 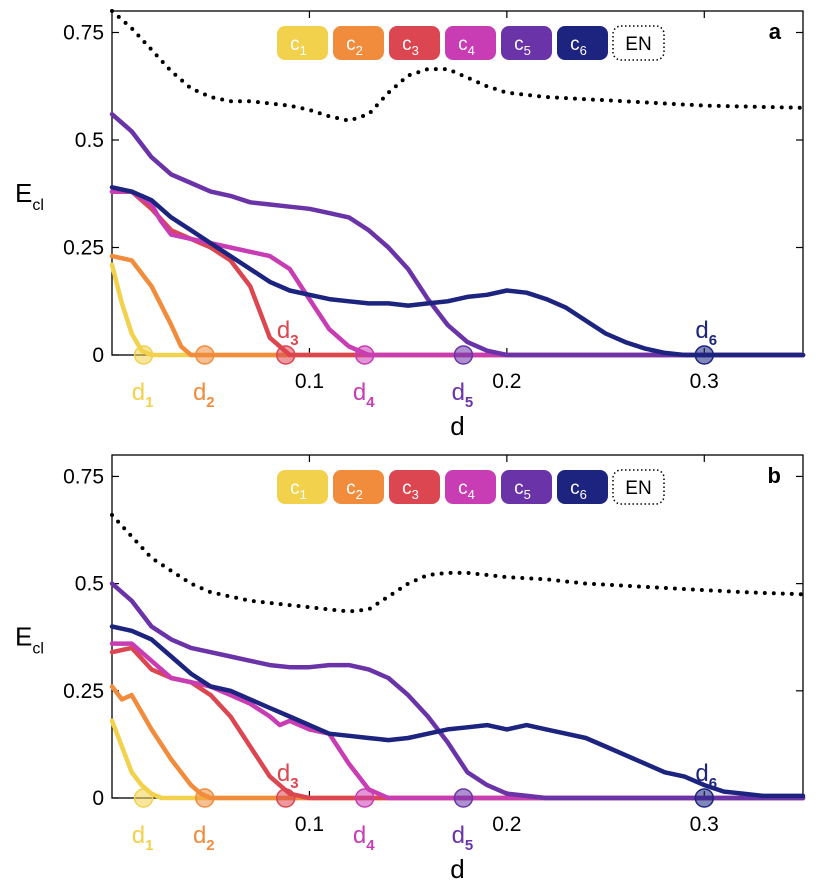 I want to click on panel-label: b, so click(x=774, y=475).